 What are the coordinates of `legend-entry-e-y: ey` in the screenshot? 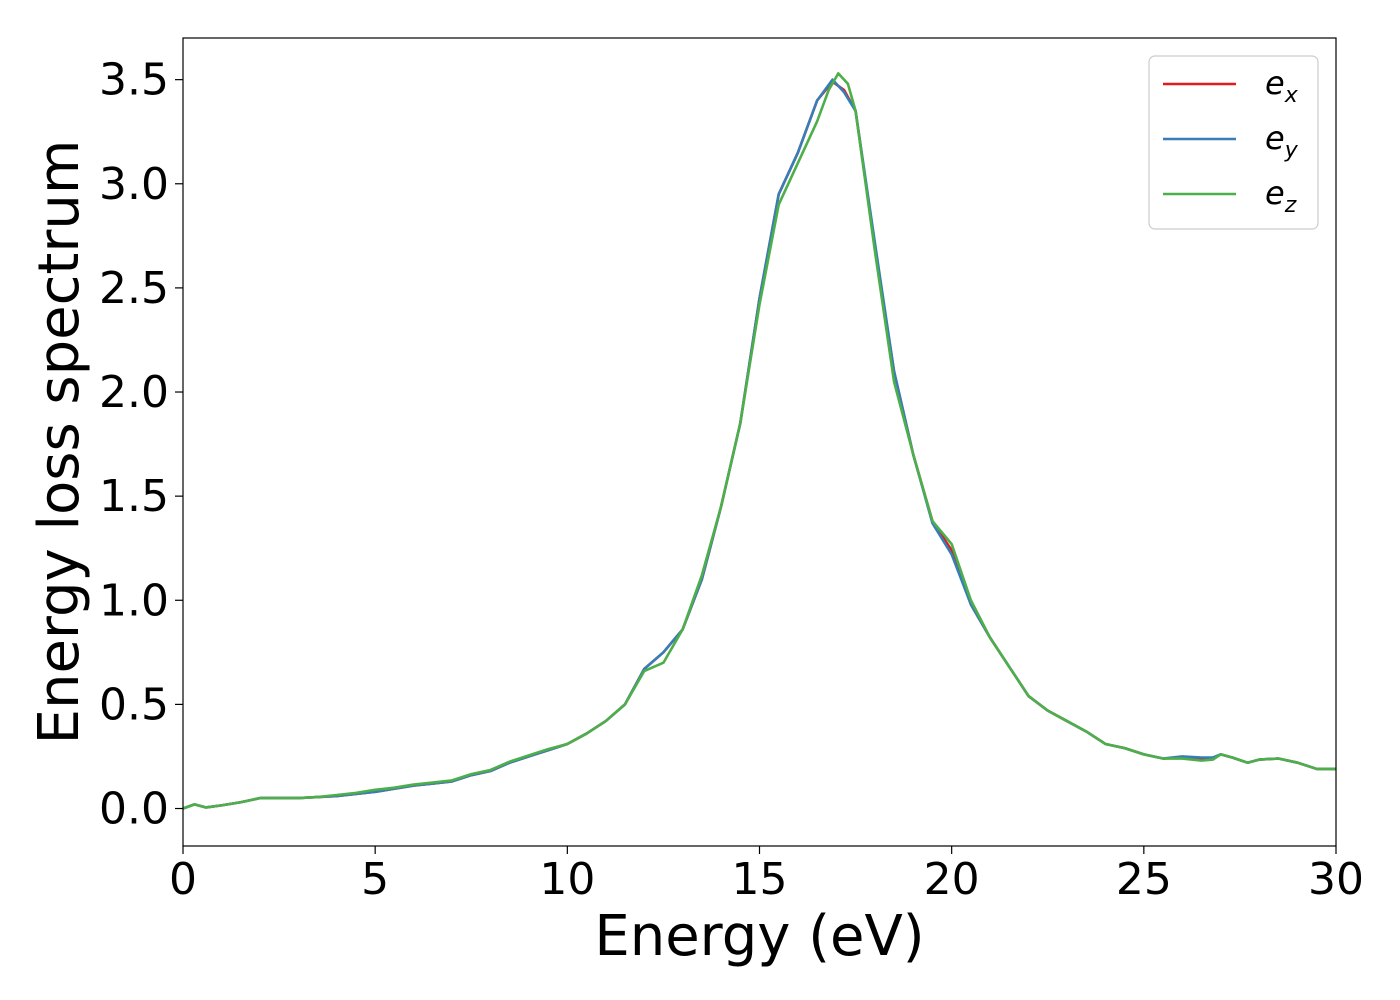 It's located at (1282, 141).